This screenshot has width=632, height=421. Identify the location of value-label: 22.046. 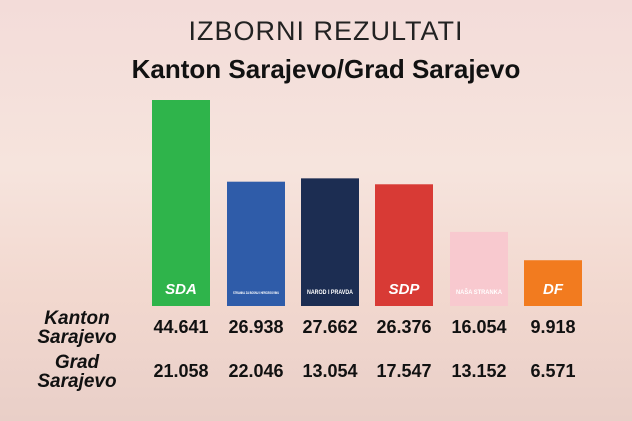
(255, 371).